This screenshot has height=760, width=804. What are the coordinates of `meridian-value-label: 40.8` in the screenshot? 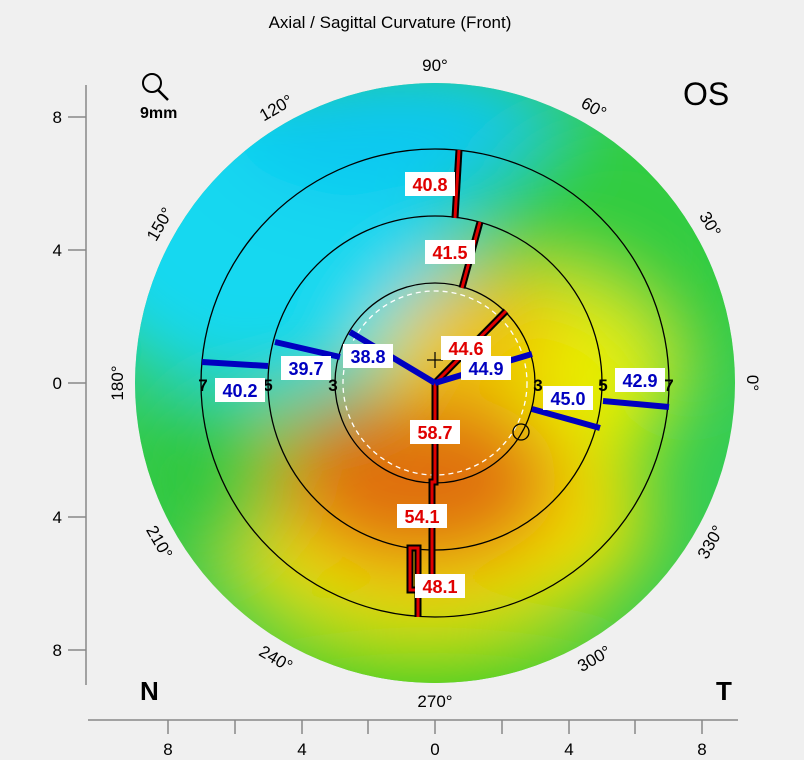 It's located at (430, 184).